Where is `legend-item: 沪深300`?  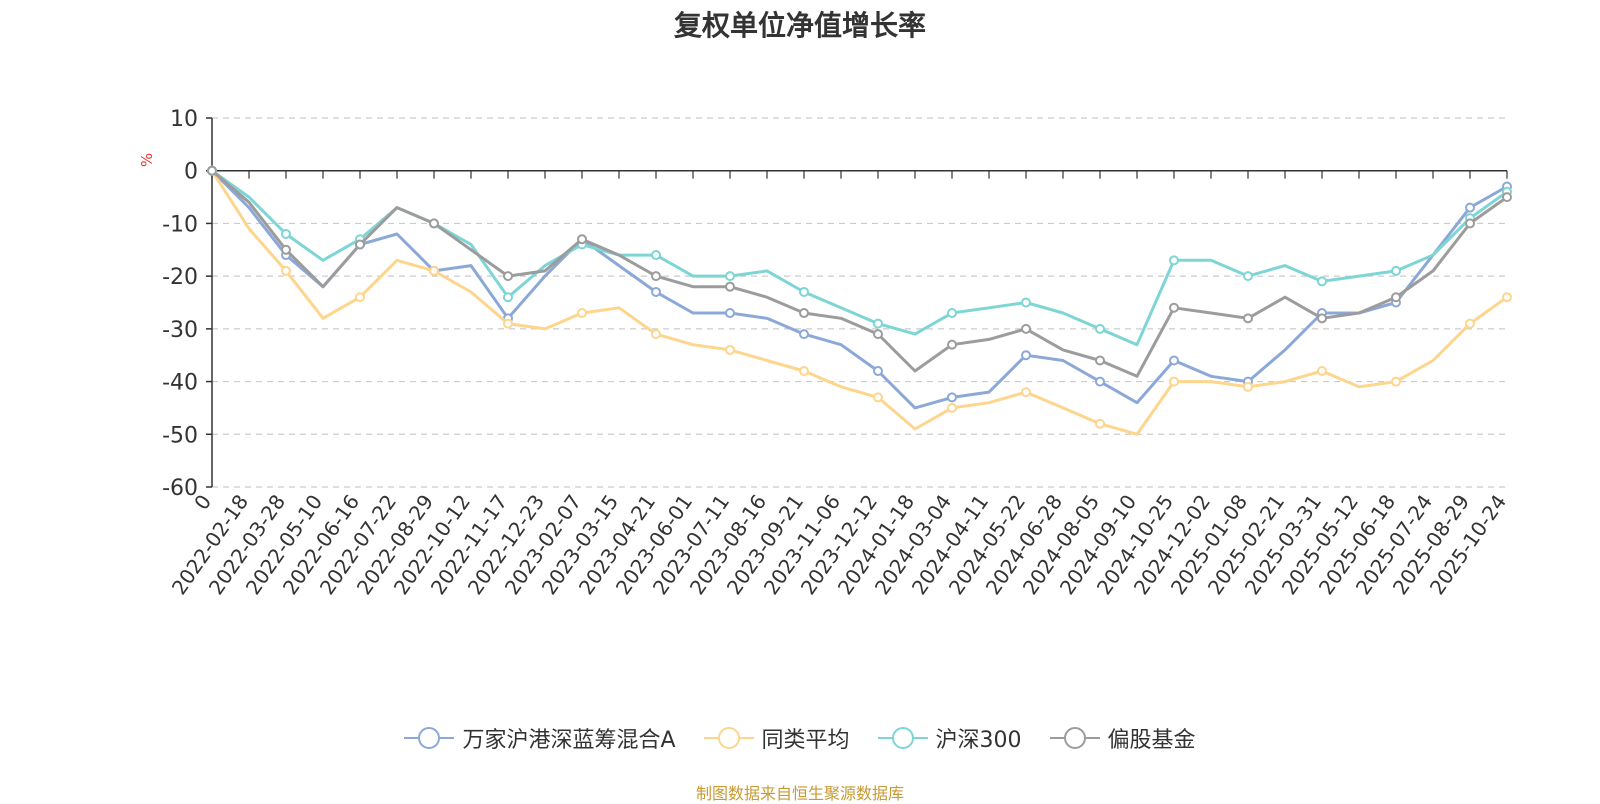 legend-item: 沪深300 is located at coordinates (949, 738).